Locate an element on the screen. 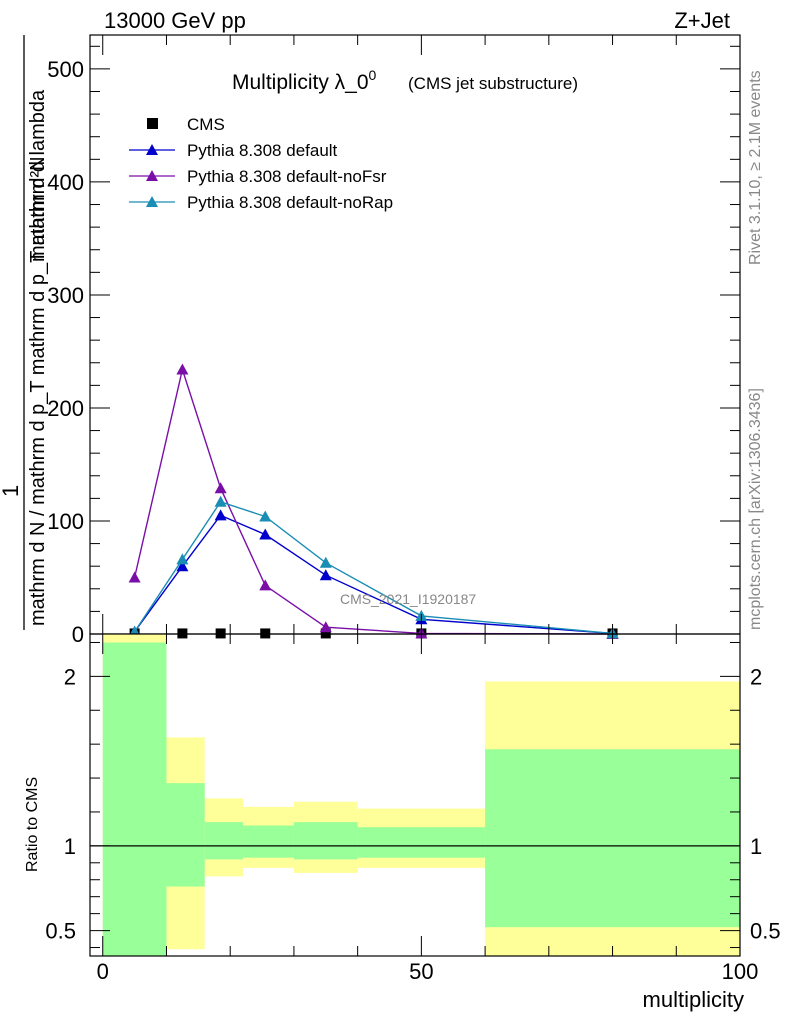 This screenshot has height=1024, width=786. ratio-y-tick-label: 2 is located at coordinates (70, 676).